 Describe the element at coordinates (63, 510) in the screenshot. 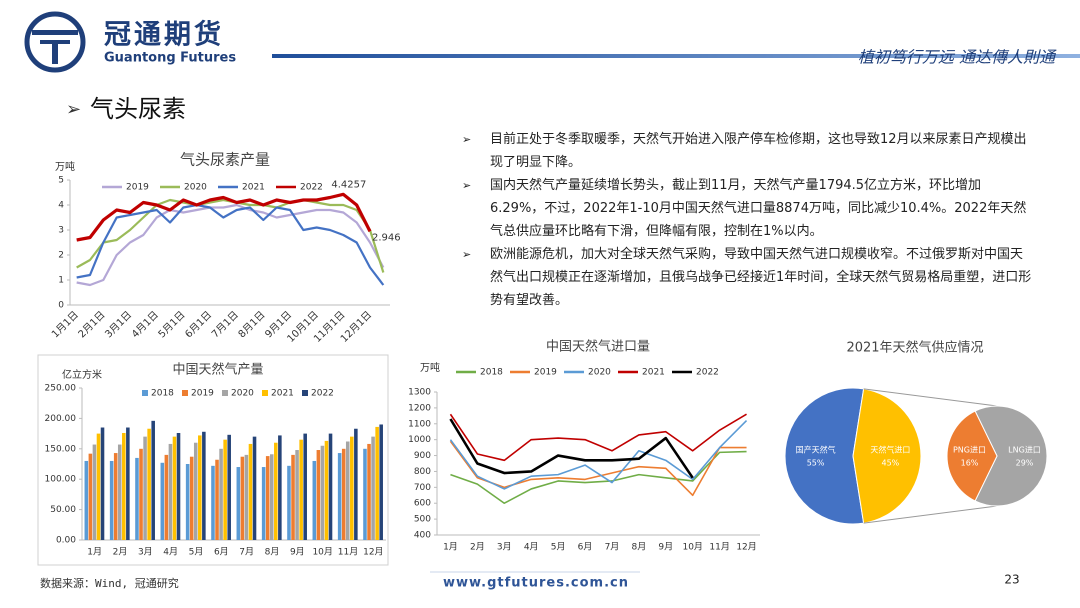

I see `y-tick-label: 50.00` at that location.